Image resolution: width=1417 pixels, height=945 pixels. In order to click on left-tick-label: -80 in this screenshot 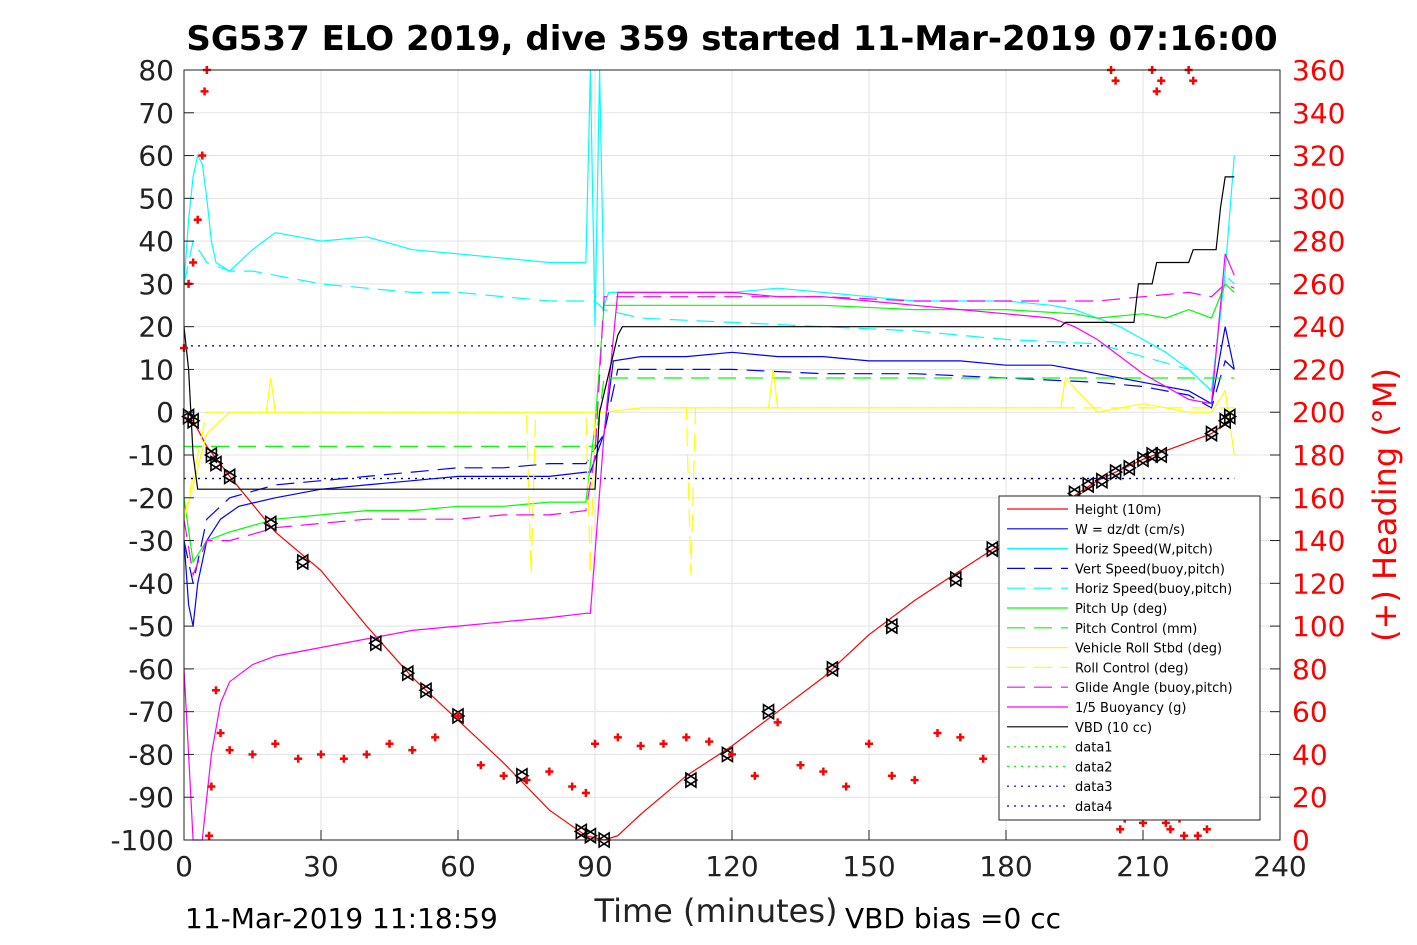, I will do `click(151, 754)`.